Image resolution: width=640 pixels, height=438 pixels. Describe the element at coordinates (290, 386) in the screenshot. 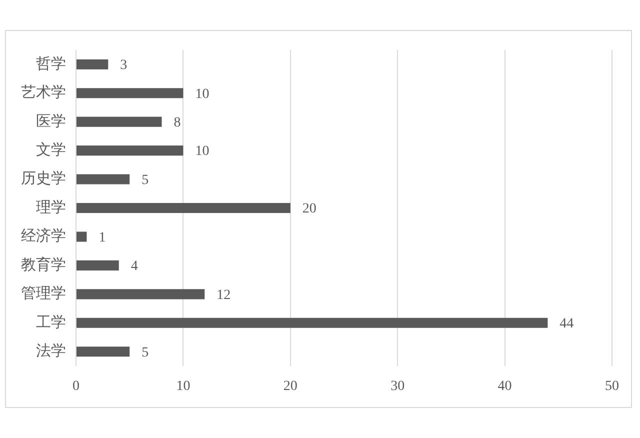

I see `x-tick-label: 20` at that location.